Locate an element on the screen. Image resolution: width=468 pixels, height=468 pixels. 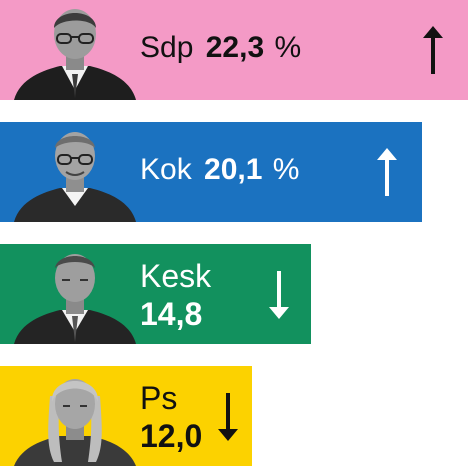
portrait-sdp-leader is located at coordinates (75, 54).